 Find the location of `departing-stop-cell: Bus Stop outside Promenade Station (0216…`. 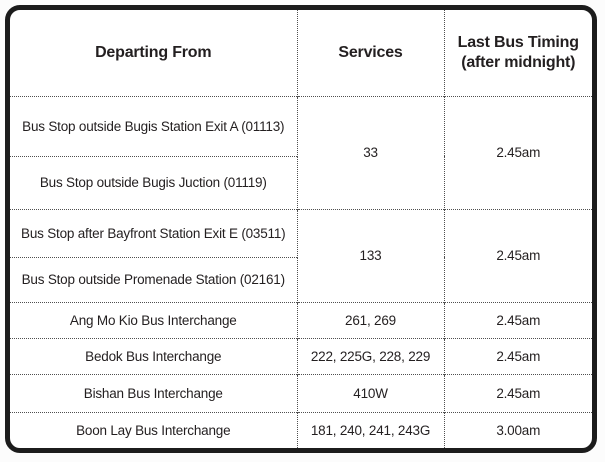

departing-stop-cell: Bus Stop outside Promenade Station (0216… is located at coordinates (153, 279).